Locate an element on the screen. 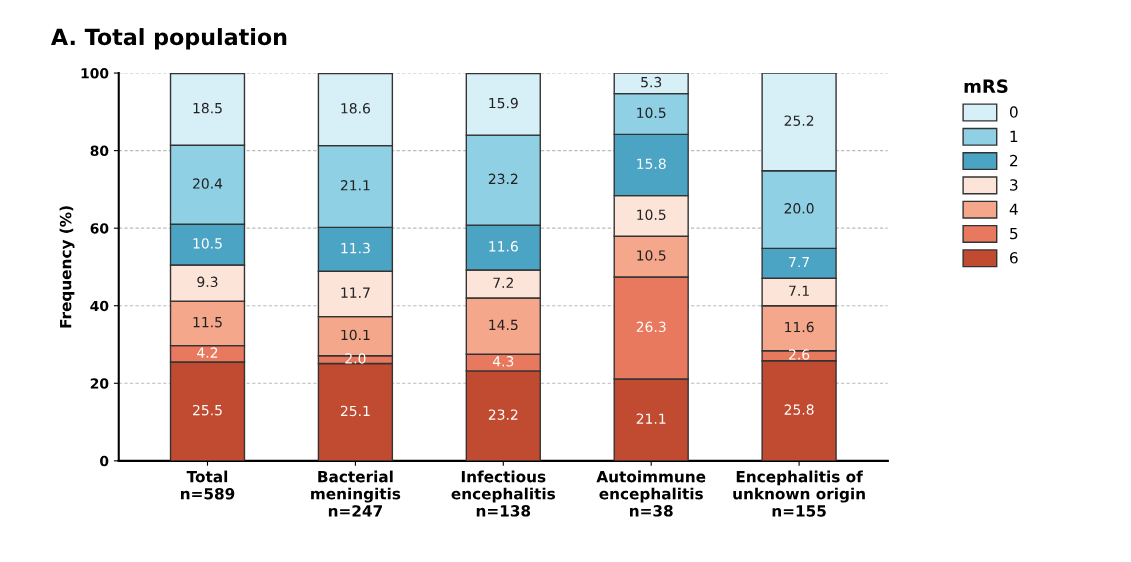  x-tick-label: Infectious encephalitis n=138 is located at coordinates (503, 493).